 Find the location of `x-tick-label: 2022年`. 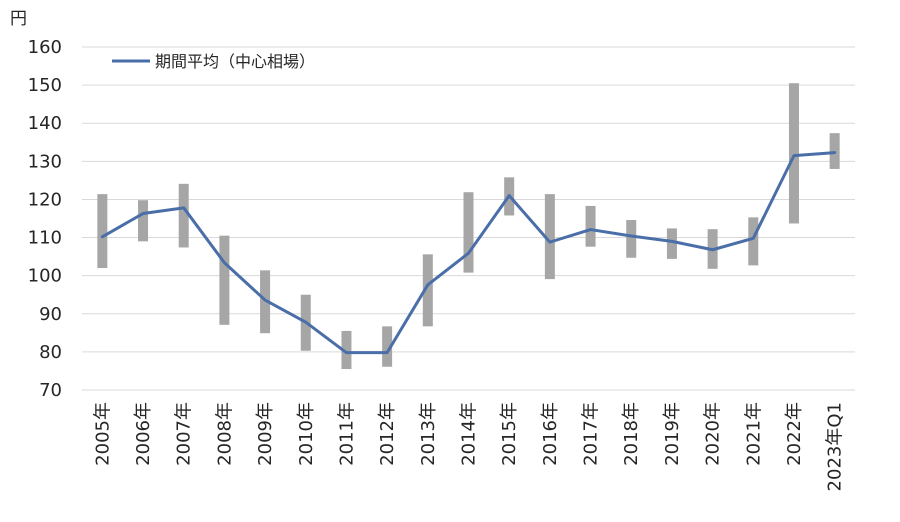

x-tick-label: 2022年 is located at coordinates (794, 434).